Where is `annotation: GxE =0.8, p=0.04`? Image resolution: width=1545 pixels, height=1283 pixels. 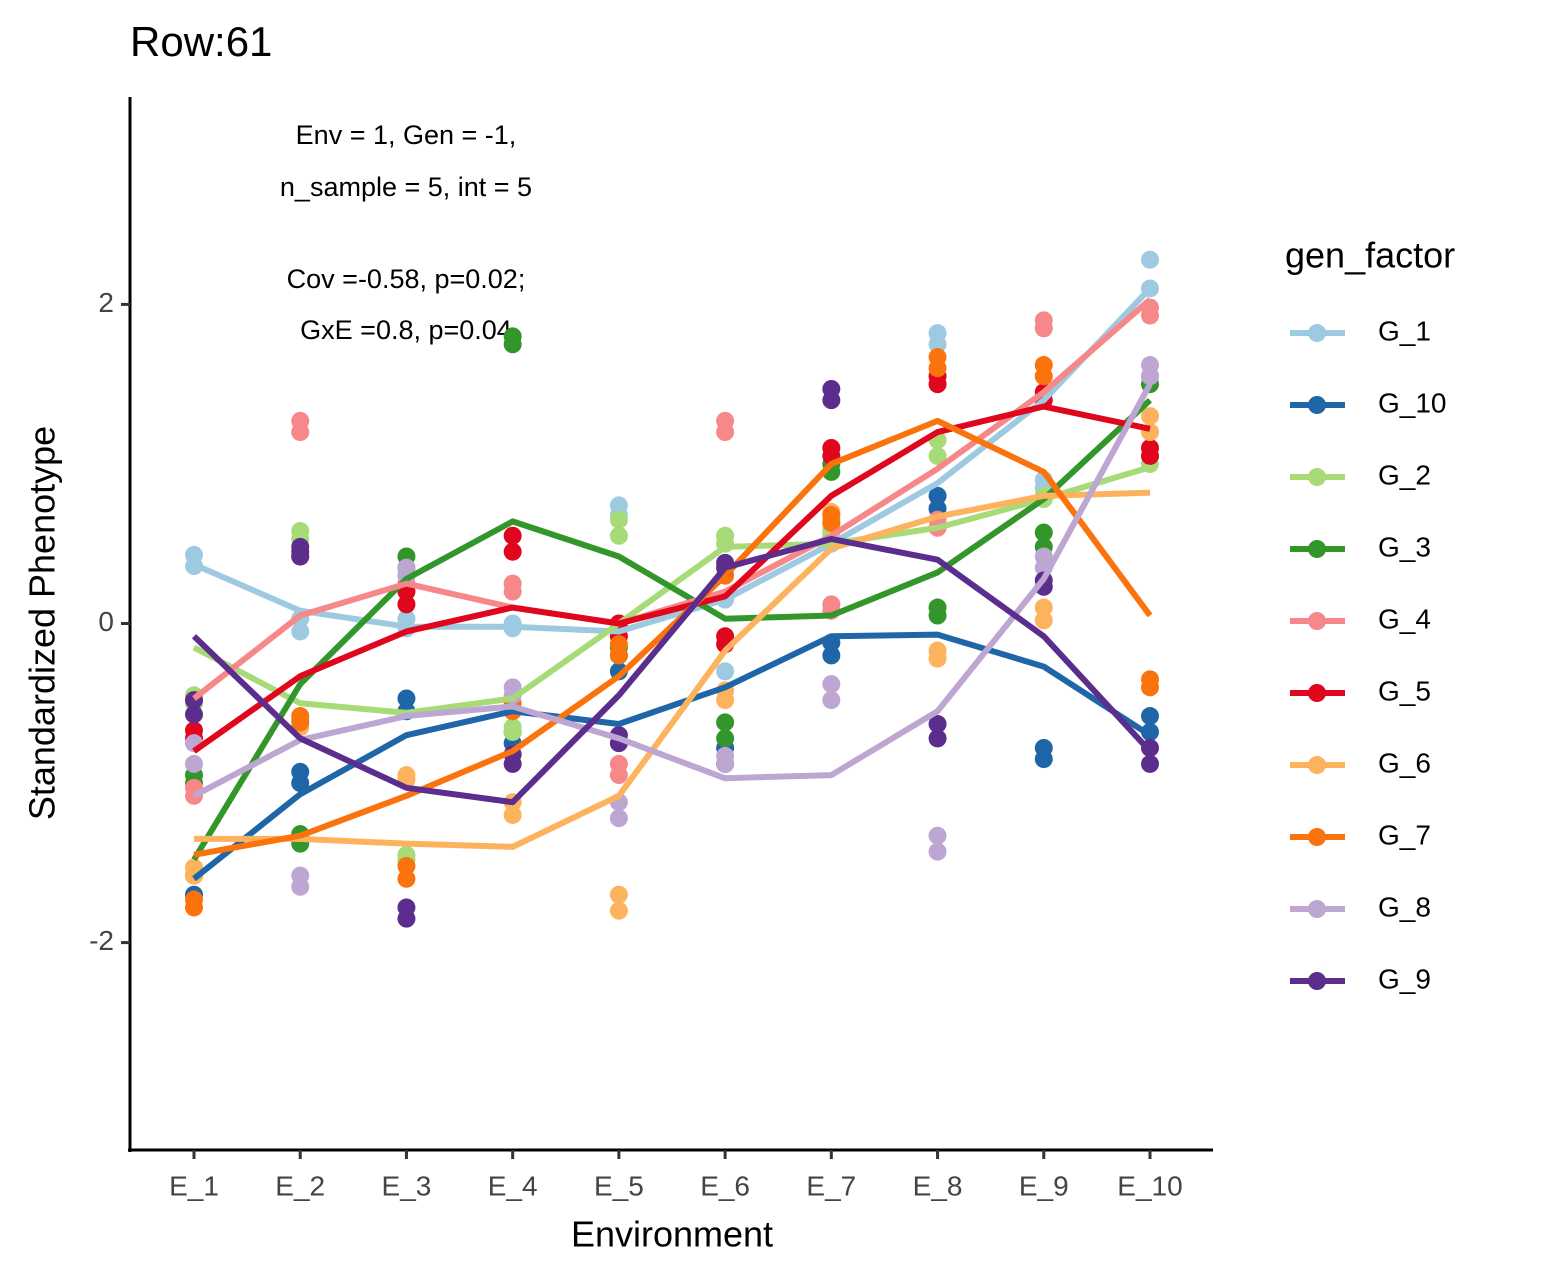 annotation: GxE =0.8, p=0.04 is located at coordinates (406, 330).